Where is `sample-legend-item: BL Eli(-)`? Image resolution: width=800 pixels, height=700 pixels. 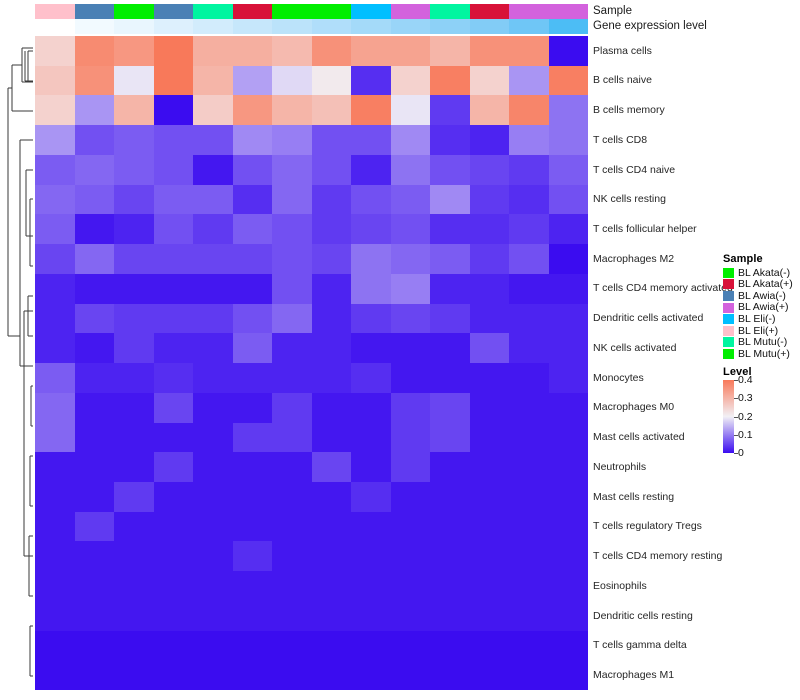 sample-legend-item: BL Eli(-) is located at coordinates (761, 319).